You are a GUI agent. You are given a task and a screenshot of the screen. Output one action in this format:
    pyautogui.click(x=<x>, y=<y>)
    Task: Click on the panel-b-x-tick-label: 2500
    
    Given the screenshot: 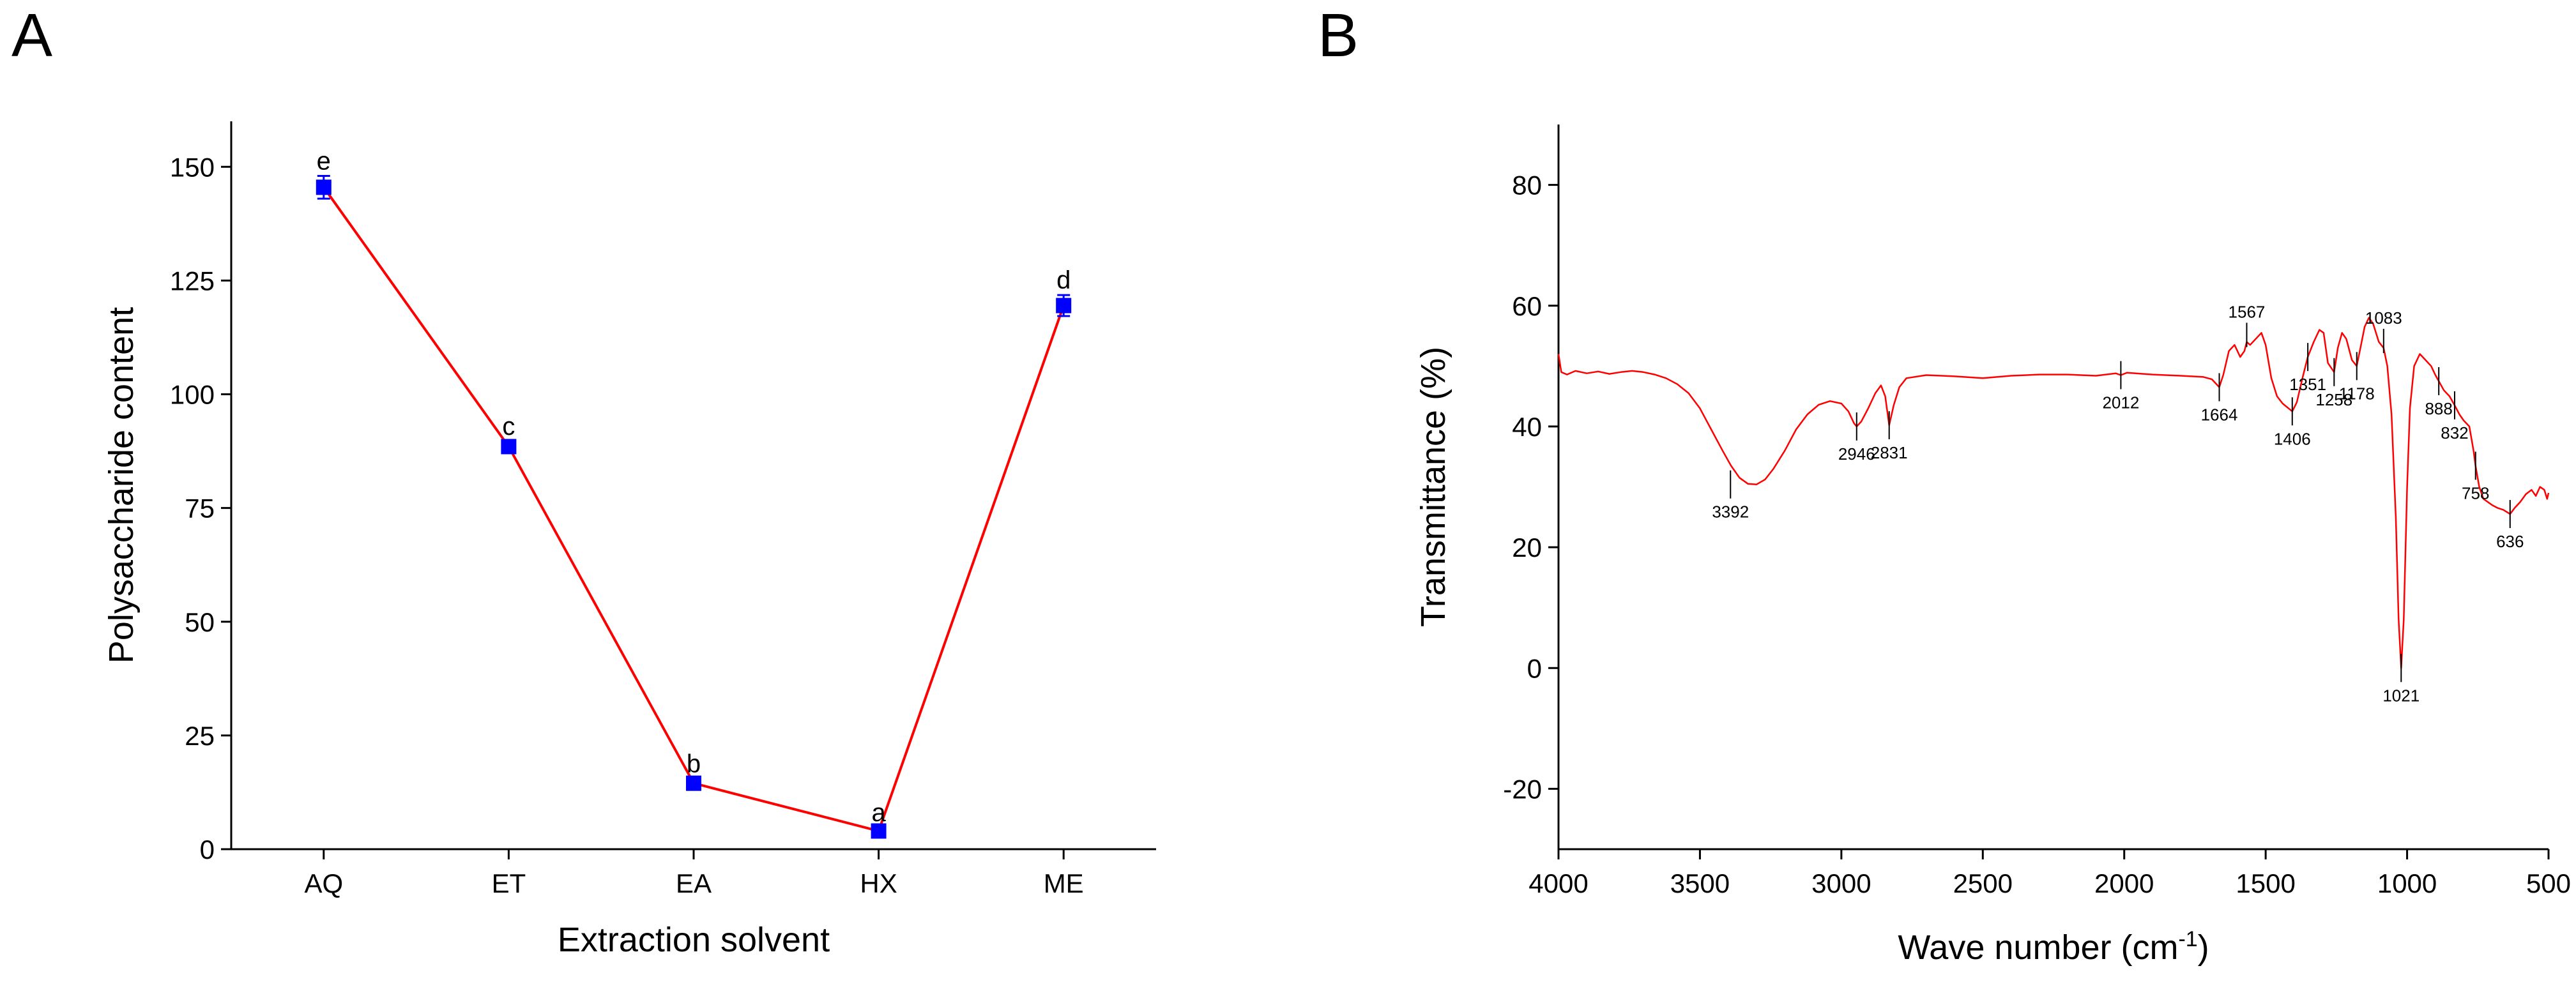 What is the action you would take?
    pyautogui.click(x=1983, y=883)
    